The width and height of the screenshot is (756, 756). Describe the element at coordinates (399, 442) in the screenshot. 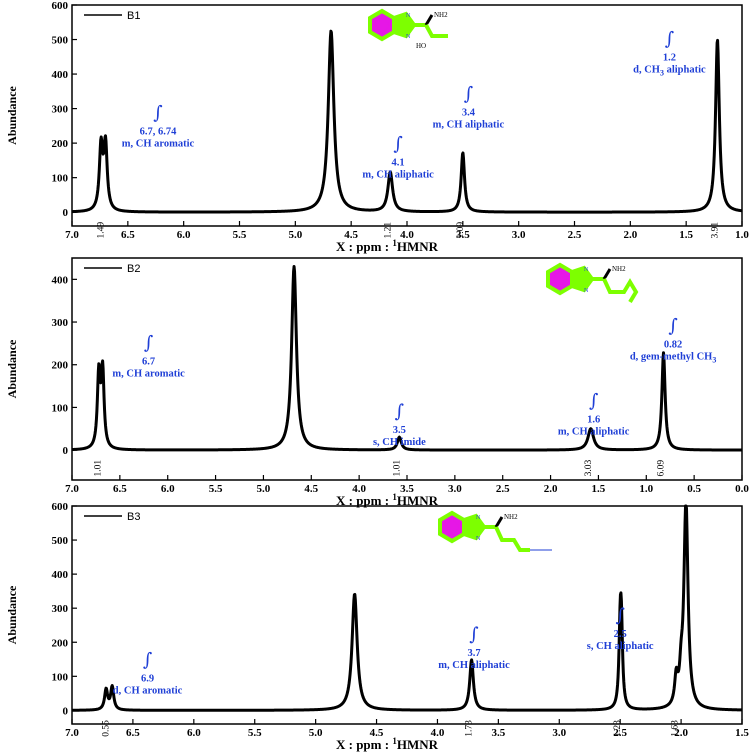

I see `assignment-label: s, CH imide` at that location.